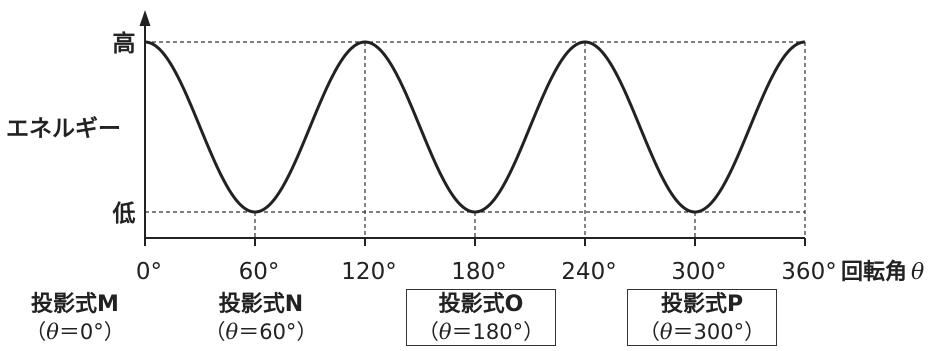 This screenshot has width=943, height=351. I want to click on projection-n: 投影式N （θ＝60°）, so click(261, 318).